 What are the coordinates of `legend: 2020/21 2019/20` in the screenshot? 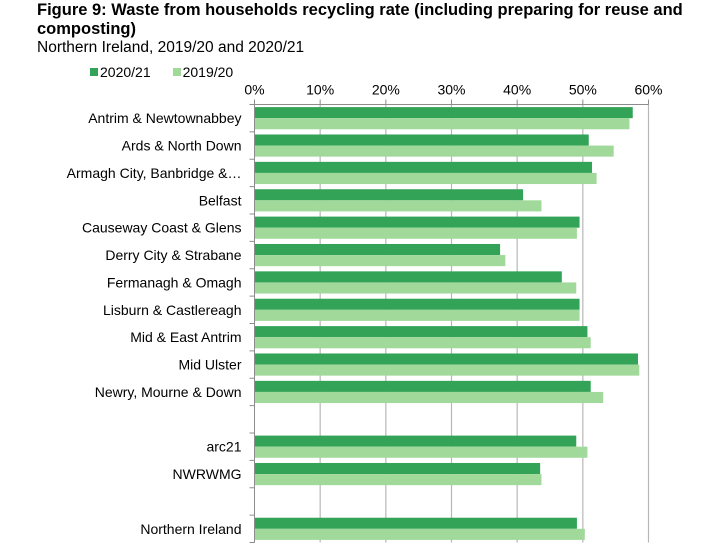 It's located at (161, 72).